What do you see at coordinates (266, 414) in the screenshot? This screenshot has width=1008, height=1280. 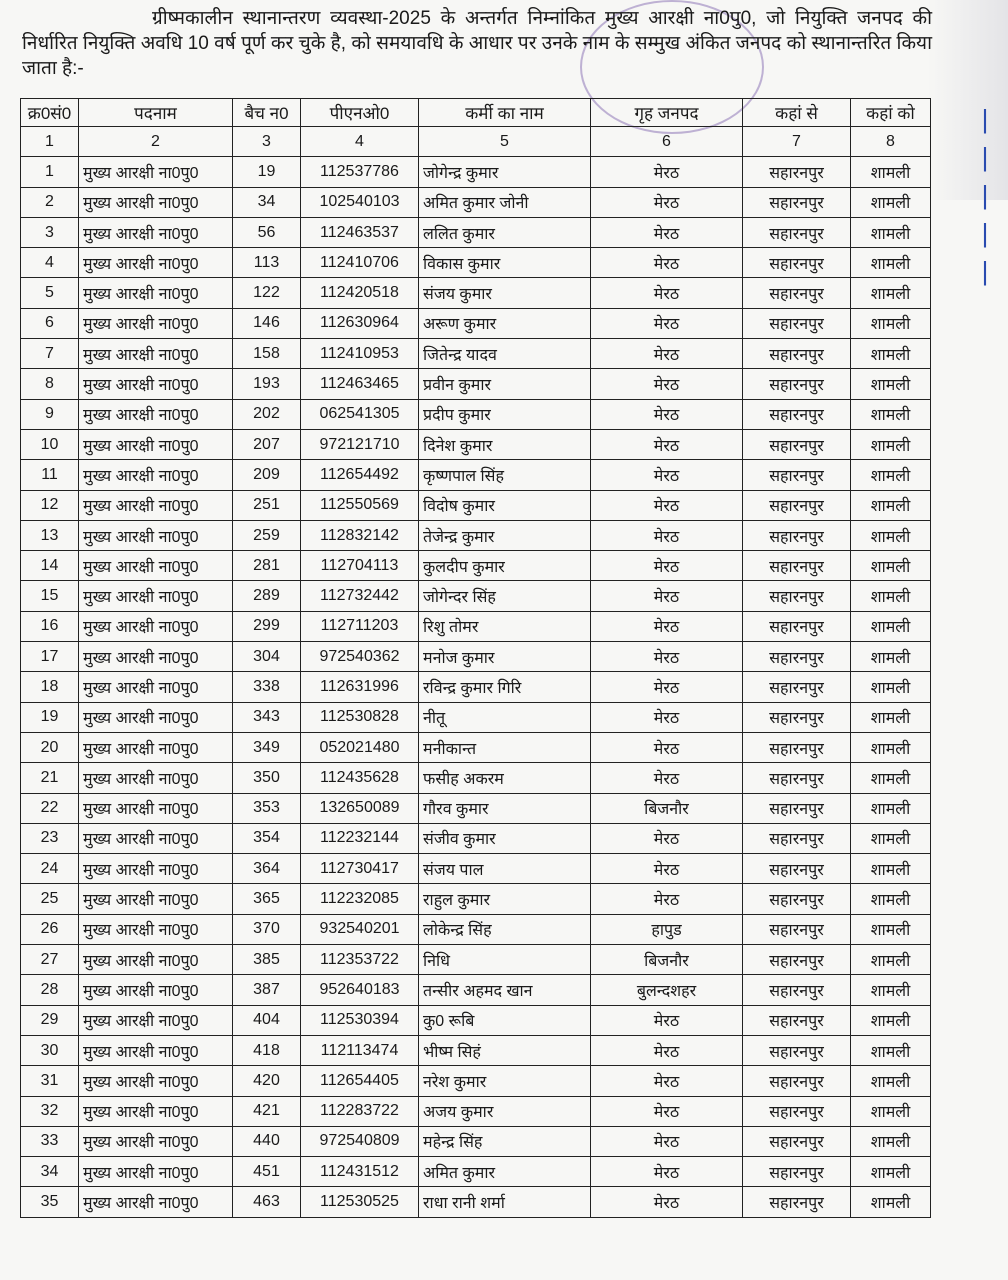 I see `batch-cell: 202` at bounding box center [266, 414].